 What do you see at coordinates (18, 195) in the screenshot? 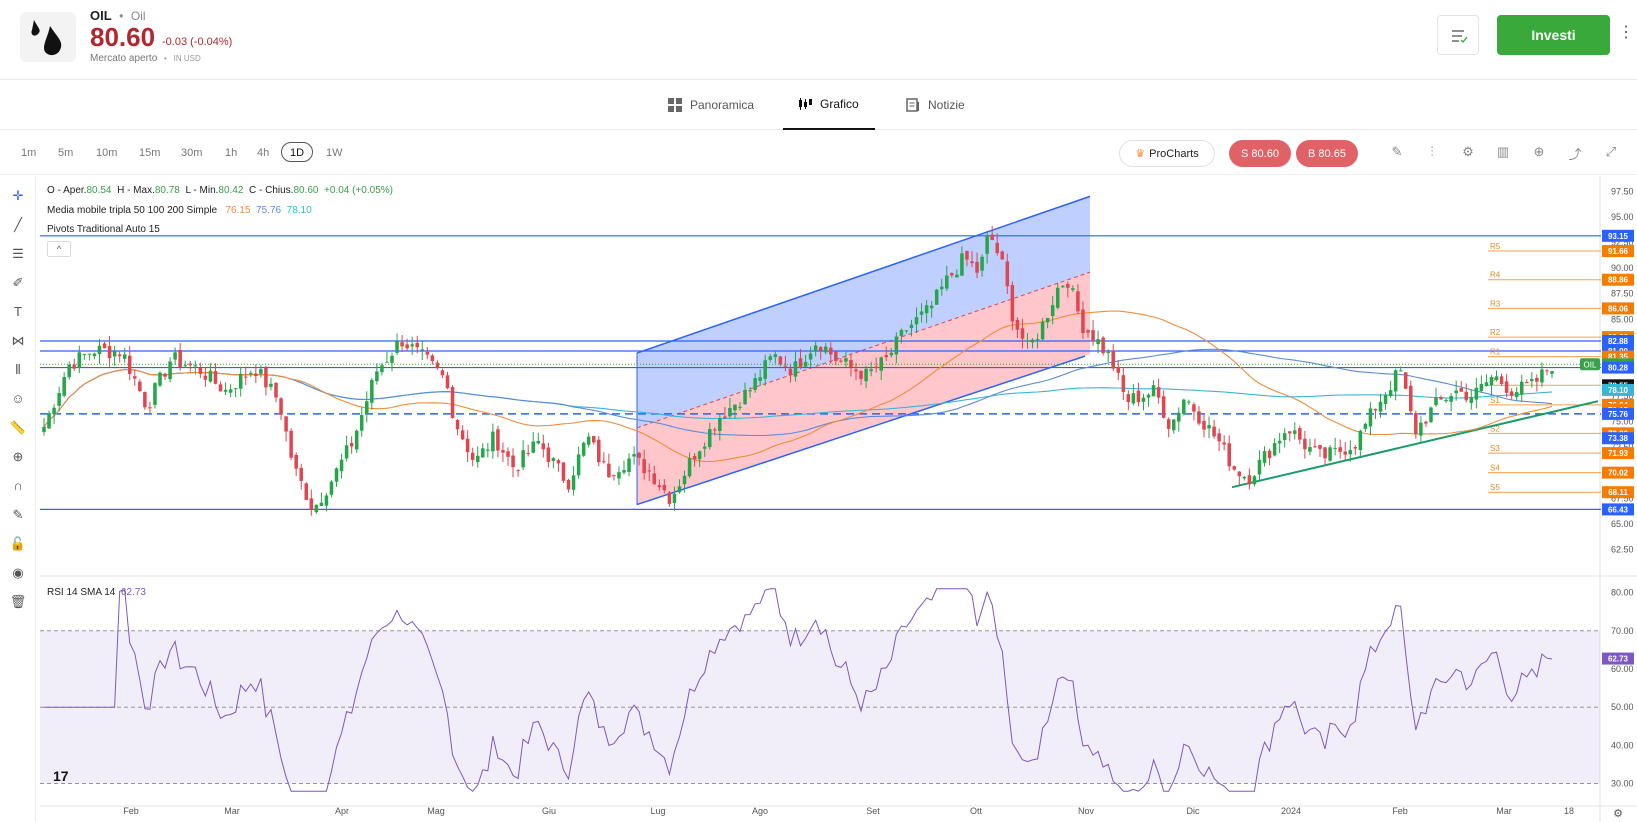
I see `crosshair-icon: ✛` at bounding box center [18, 195].